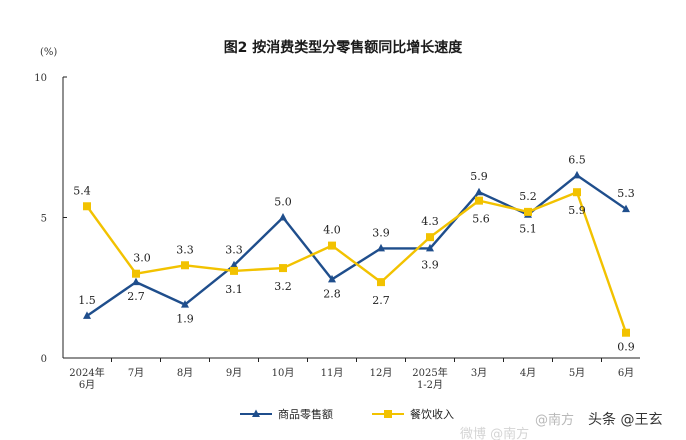  I want to click on data-label-retail: 5.9, so click(479, 176).